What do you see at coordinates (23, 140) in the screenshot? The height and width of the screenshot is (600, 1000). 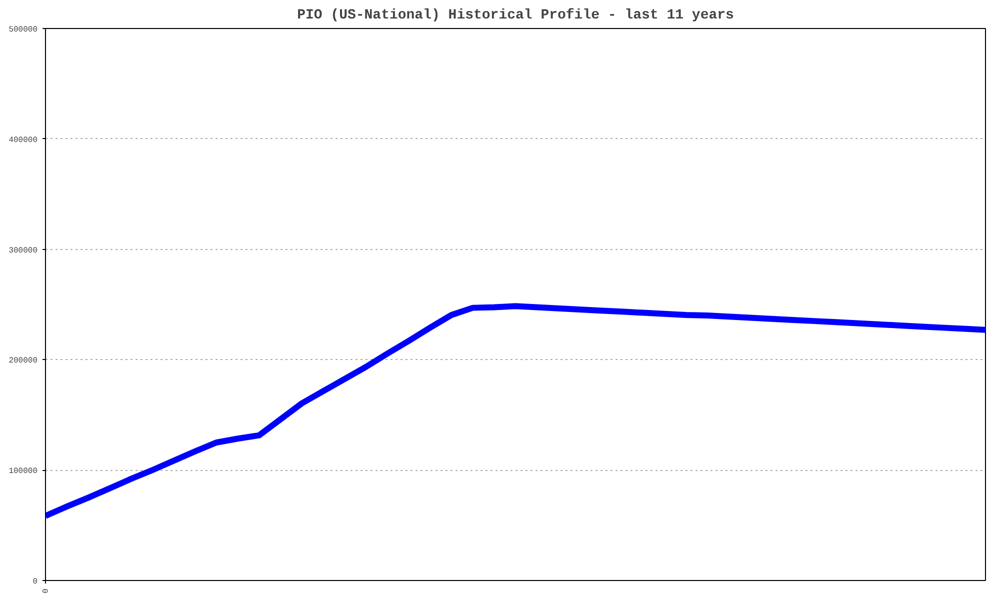 I see `y-tick-label: 400000` at bounding box center [23, 140].